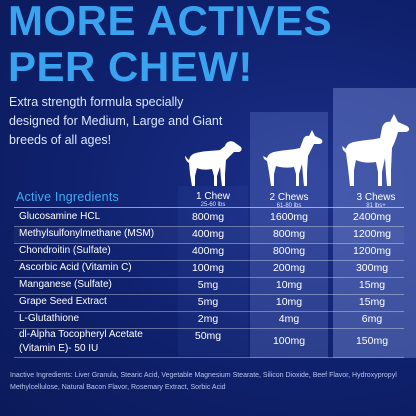 Image resolution: width=416 pixels, height=416 pixels. I want to click on column-header-1: 1 Chew 25-60 lbs, so click(213, 200).